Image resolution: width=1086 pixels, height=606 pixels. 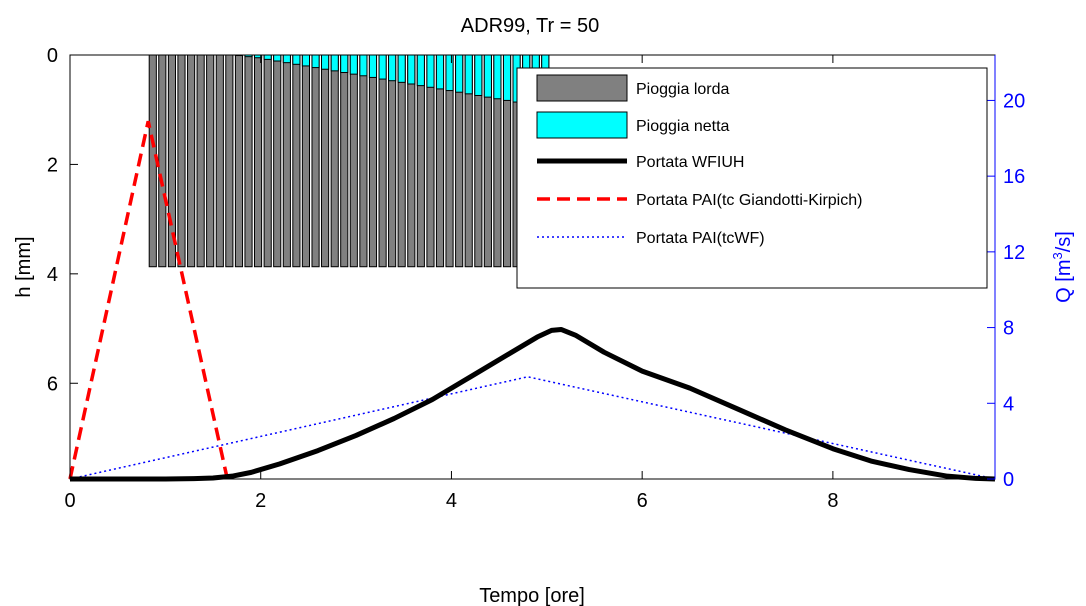 I want to click on y-axis-label-right: Q [m3/s], so click(x=1062, y=267).